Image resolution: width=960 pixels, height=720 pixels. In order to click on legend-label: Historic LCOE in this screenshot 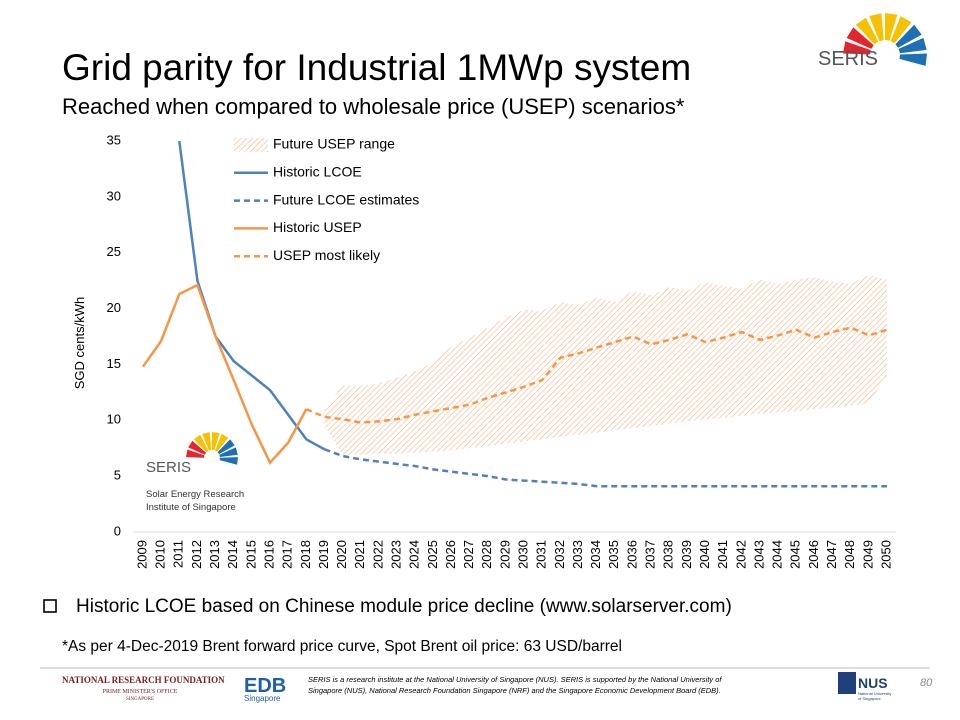, I will do `click(317, 172)`.